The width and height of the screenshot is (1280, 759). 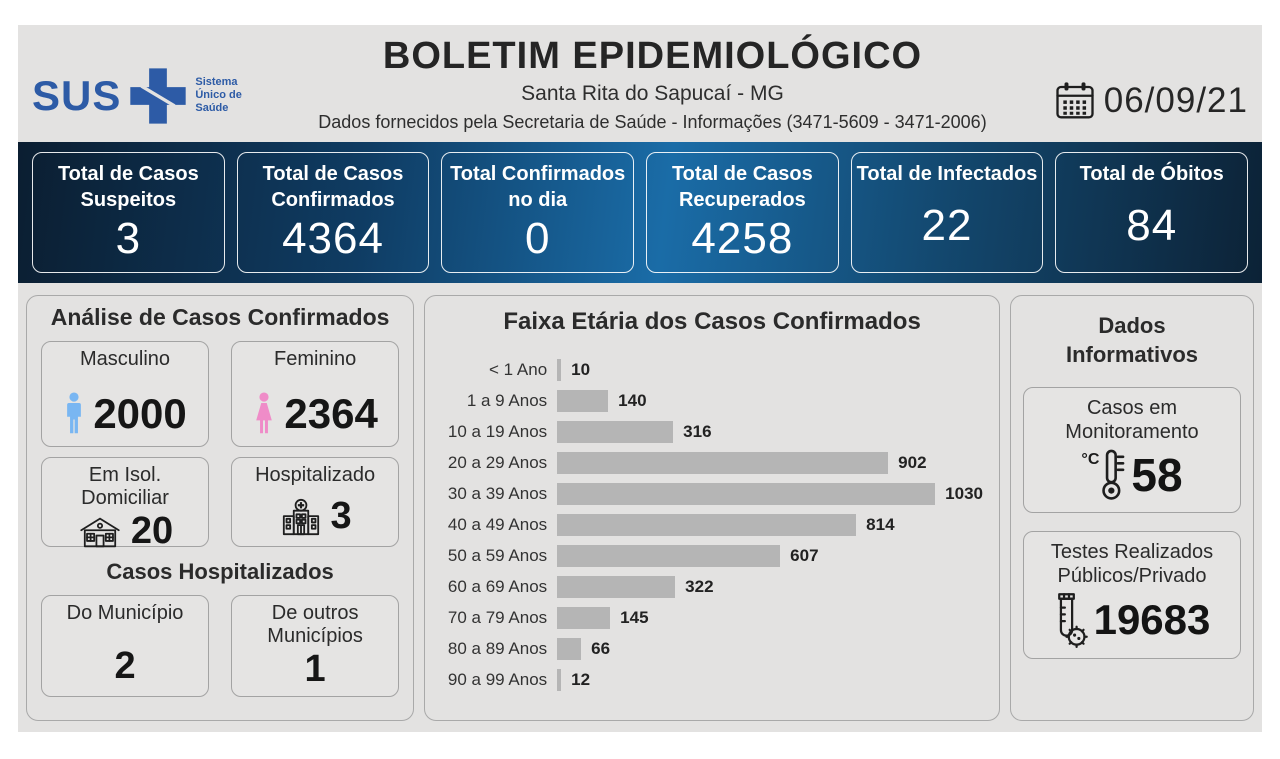 What do you see at coordinates (497, 648) in the screenshot?
I see `chart-category-label: 80 a 89 Anos` at bounding box center [497, 648].